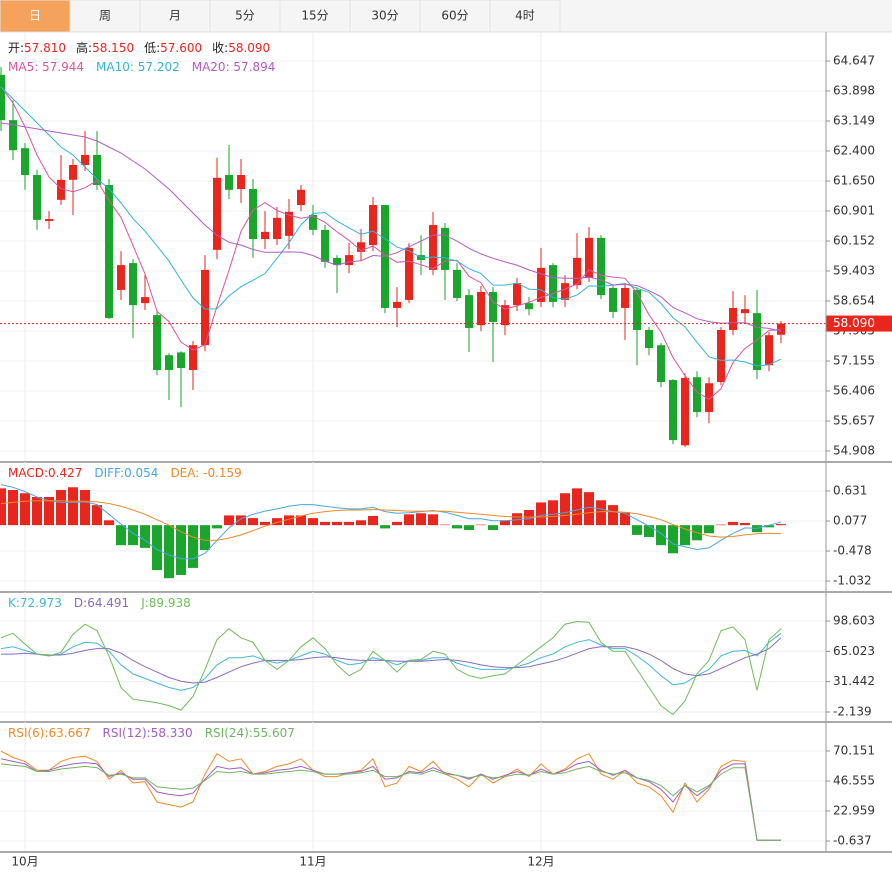 The height and width of the screenshot is (872, 892). I want to click on y-tick-label: -0.478, so click(852, 551).